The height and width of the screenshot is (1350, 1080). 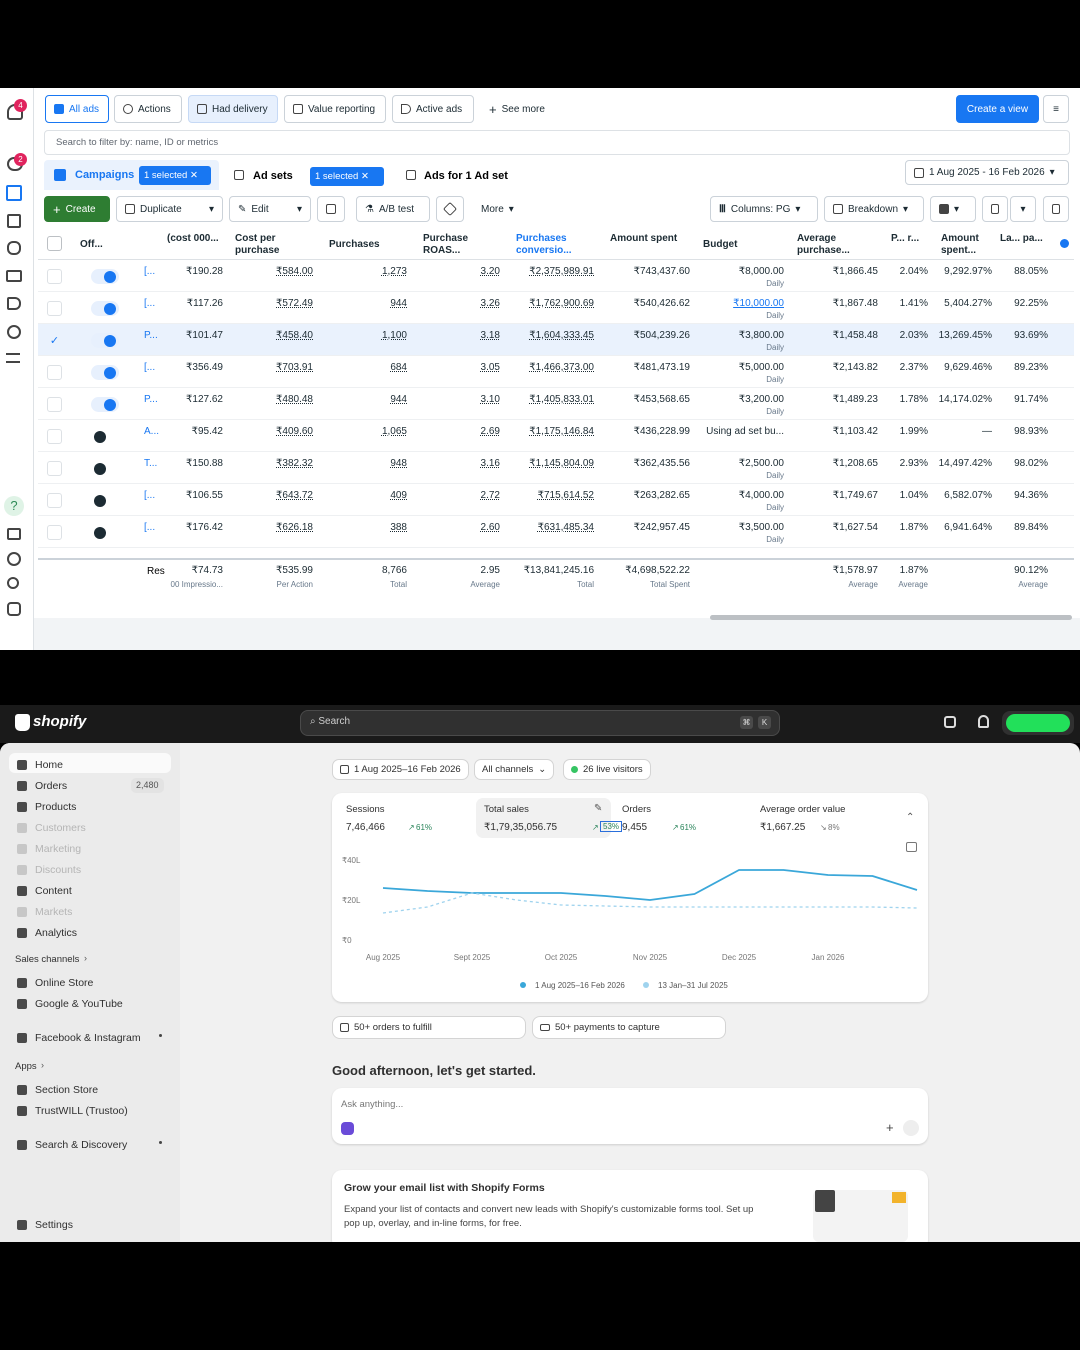 What do you see at coordinates (92, 933) in the screenshot?
I see `nav-item: Analytics` at bounding box center [92, 933].